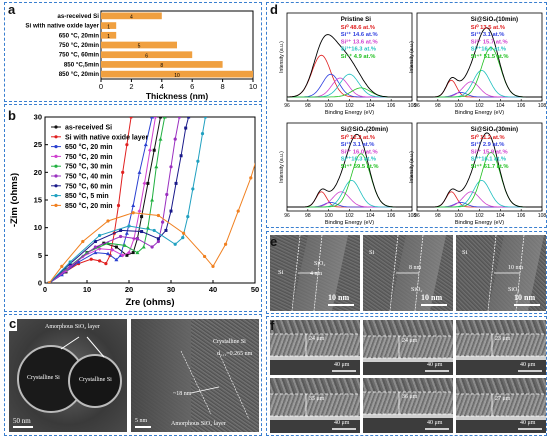  Describe the element at coordinates (79, 74) in the screenshot. I see `category-label: 850 °C, 20min` at that location.